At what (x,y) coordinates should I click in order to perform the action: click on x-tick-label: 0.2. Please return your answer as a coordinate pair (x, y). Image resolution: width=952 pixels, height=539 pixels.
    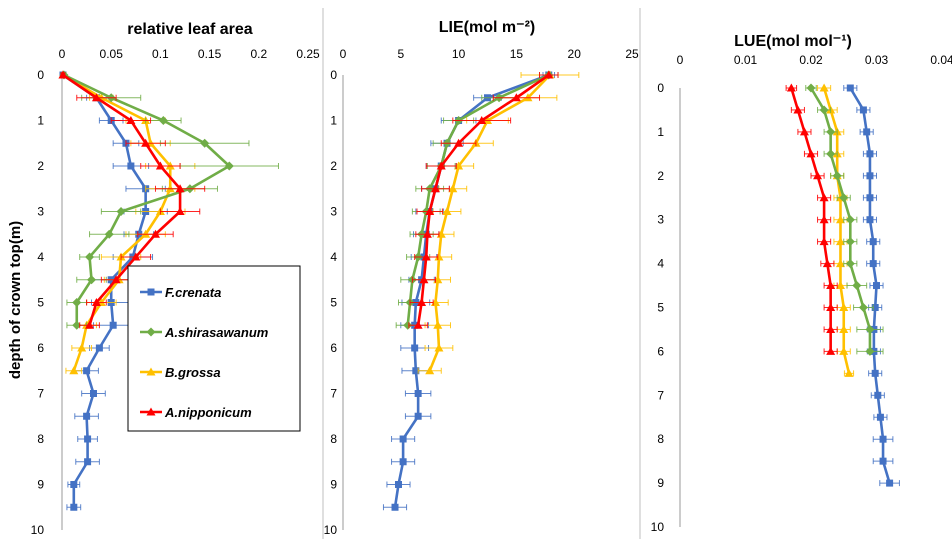
    Looking at the image, I should click on (258, 54).